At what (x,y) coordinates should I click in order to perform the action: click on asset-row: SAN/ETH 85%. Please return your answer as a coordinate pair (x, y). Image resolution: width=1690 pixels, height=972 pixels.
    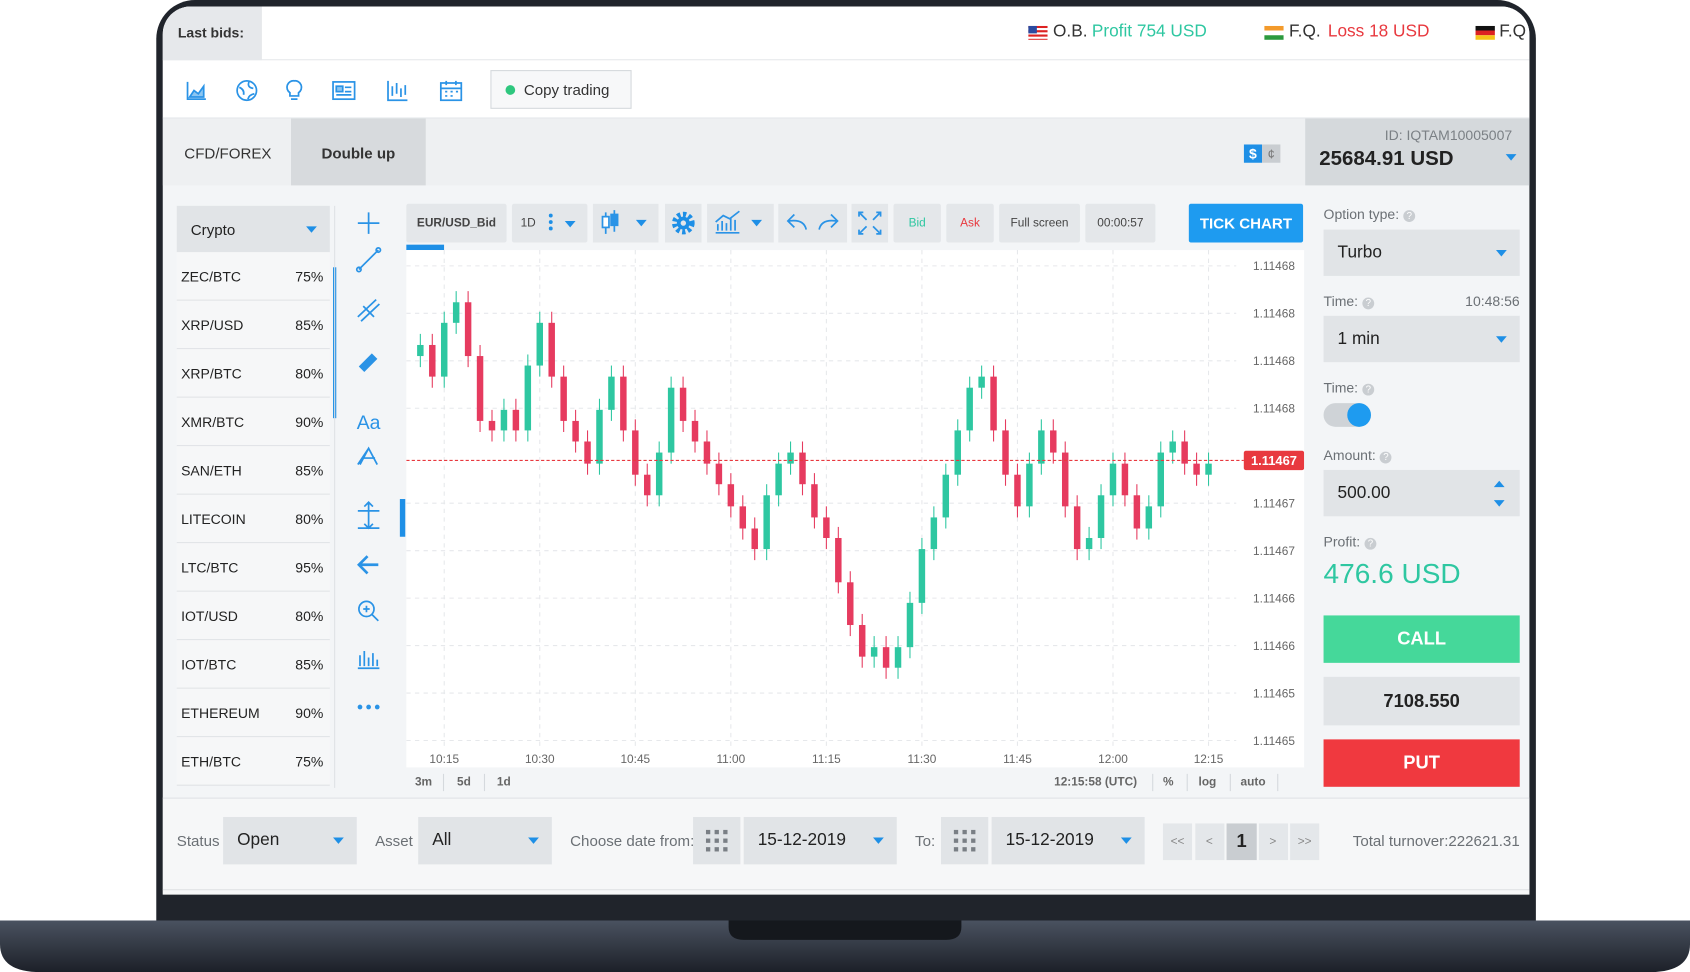
    Looking at the image, I should click on (253, 470).